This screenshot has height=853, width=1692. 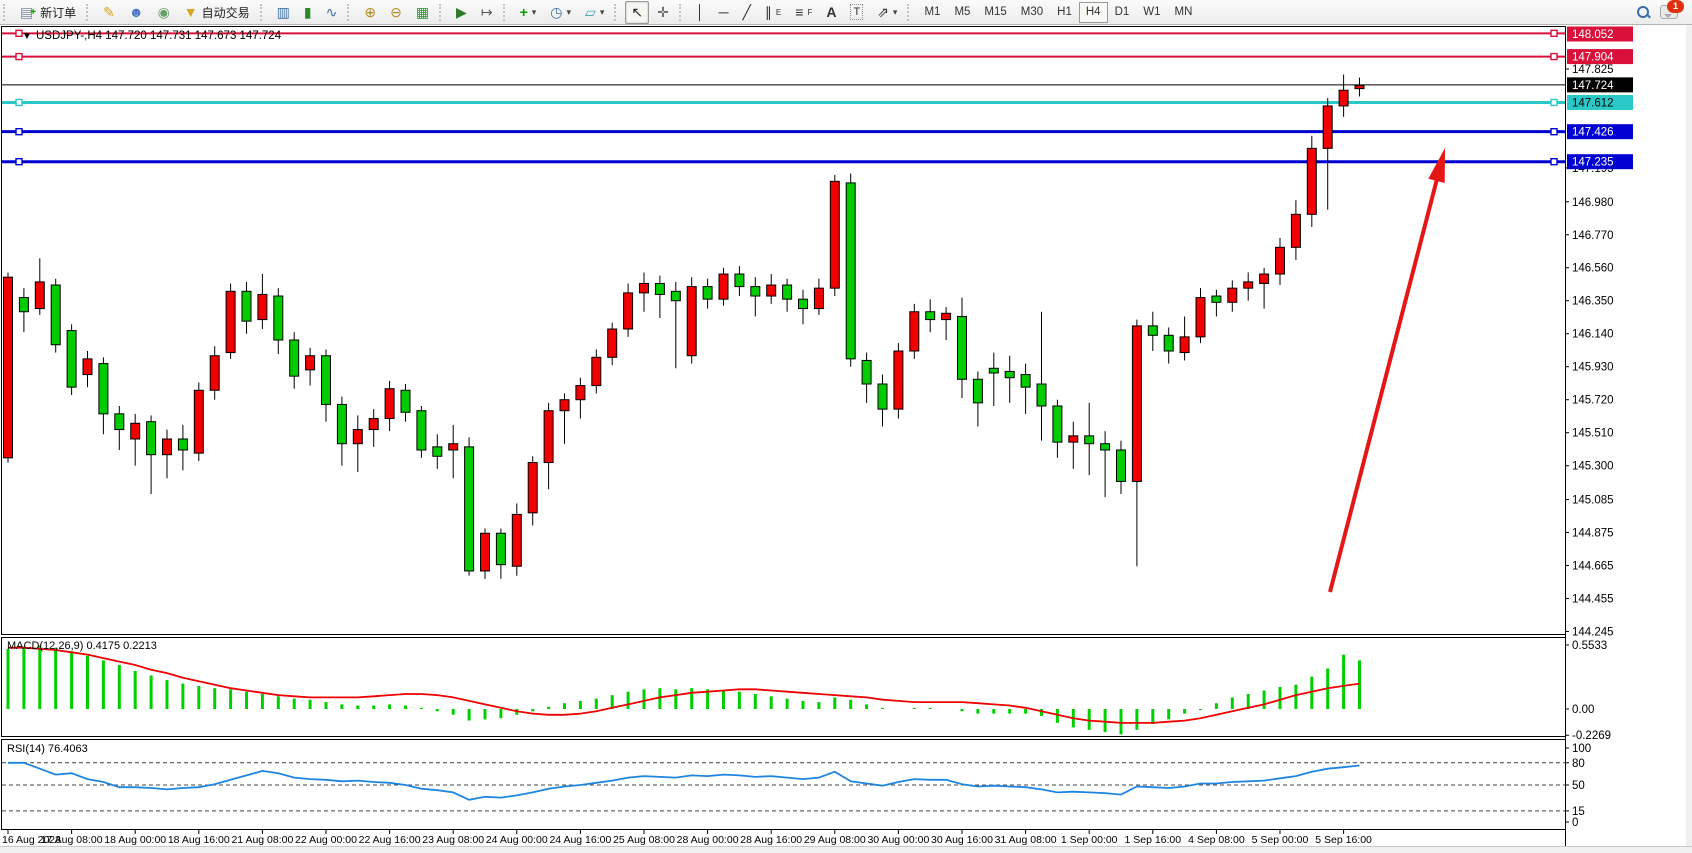 I want to click on price-tick-label: 145.510, so click(x=1593, y=434).